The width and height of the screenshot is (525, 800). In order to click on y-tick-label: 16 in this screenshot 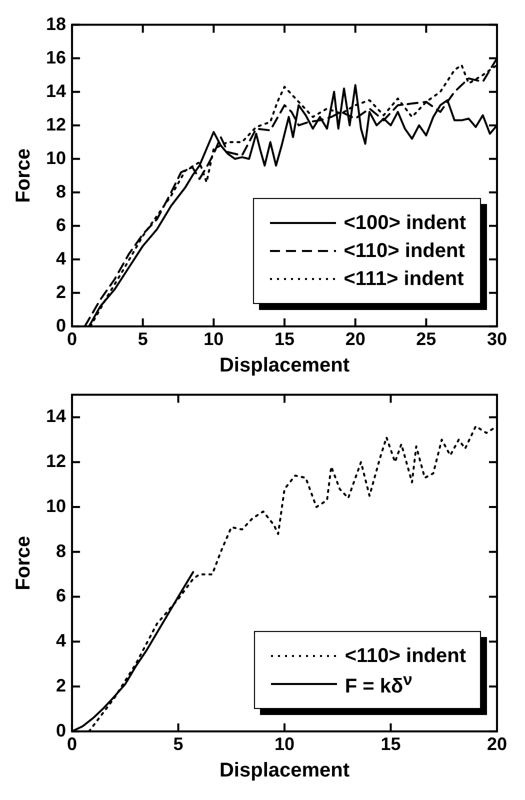, I will do `click(56, 57)`.